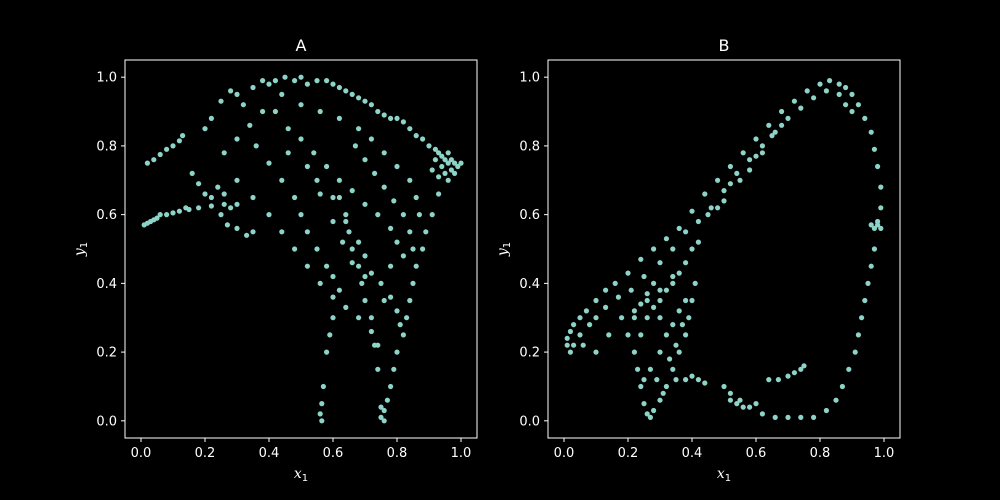 This screenshot has width=1000, height=500. What do you see at coordinates (564, 453) in the screenshot?
I see `x-tick-label: 0.0` at bounding box center [564, 453].